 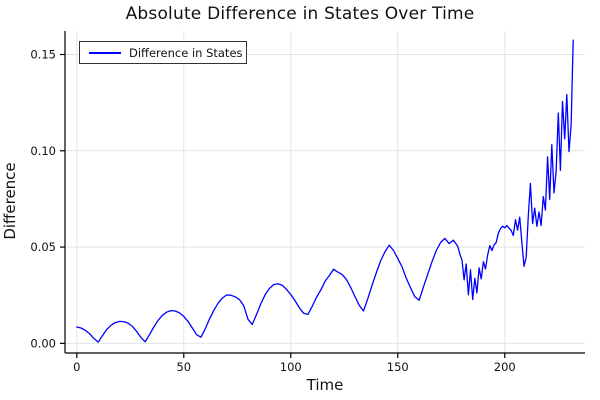 What do you see at coordinates (291, 367) in the screenshot?
I see `x-tick-label: 100` at bounding box center [291, 367].